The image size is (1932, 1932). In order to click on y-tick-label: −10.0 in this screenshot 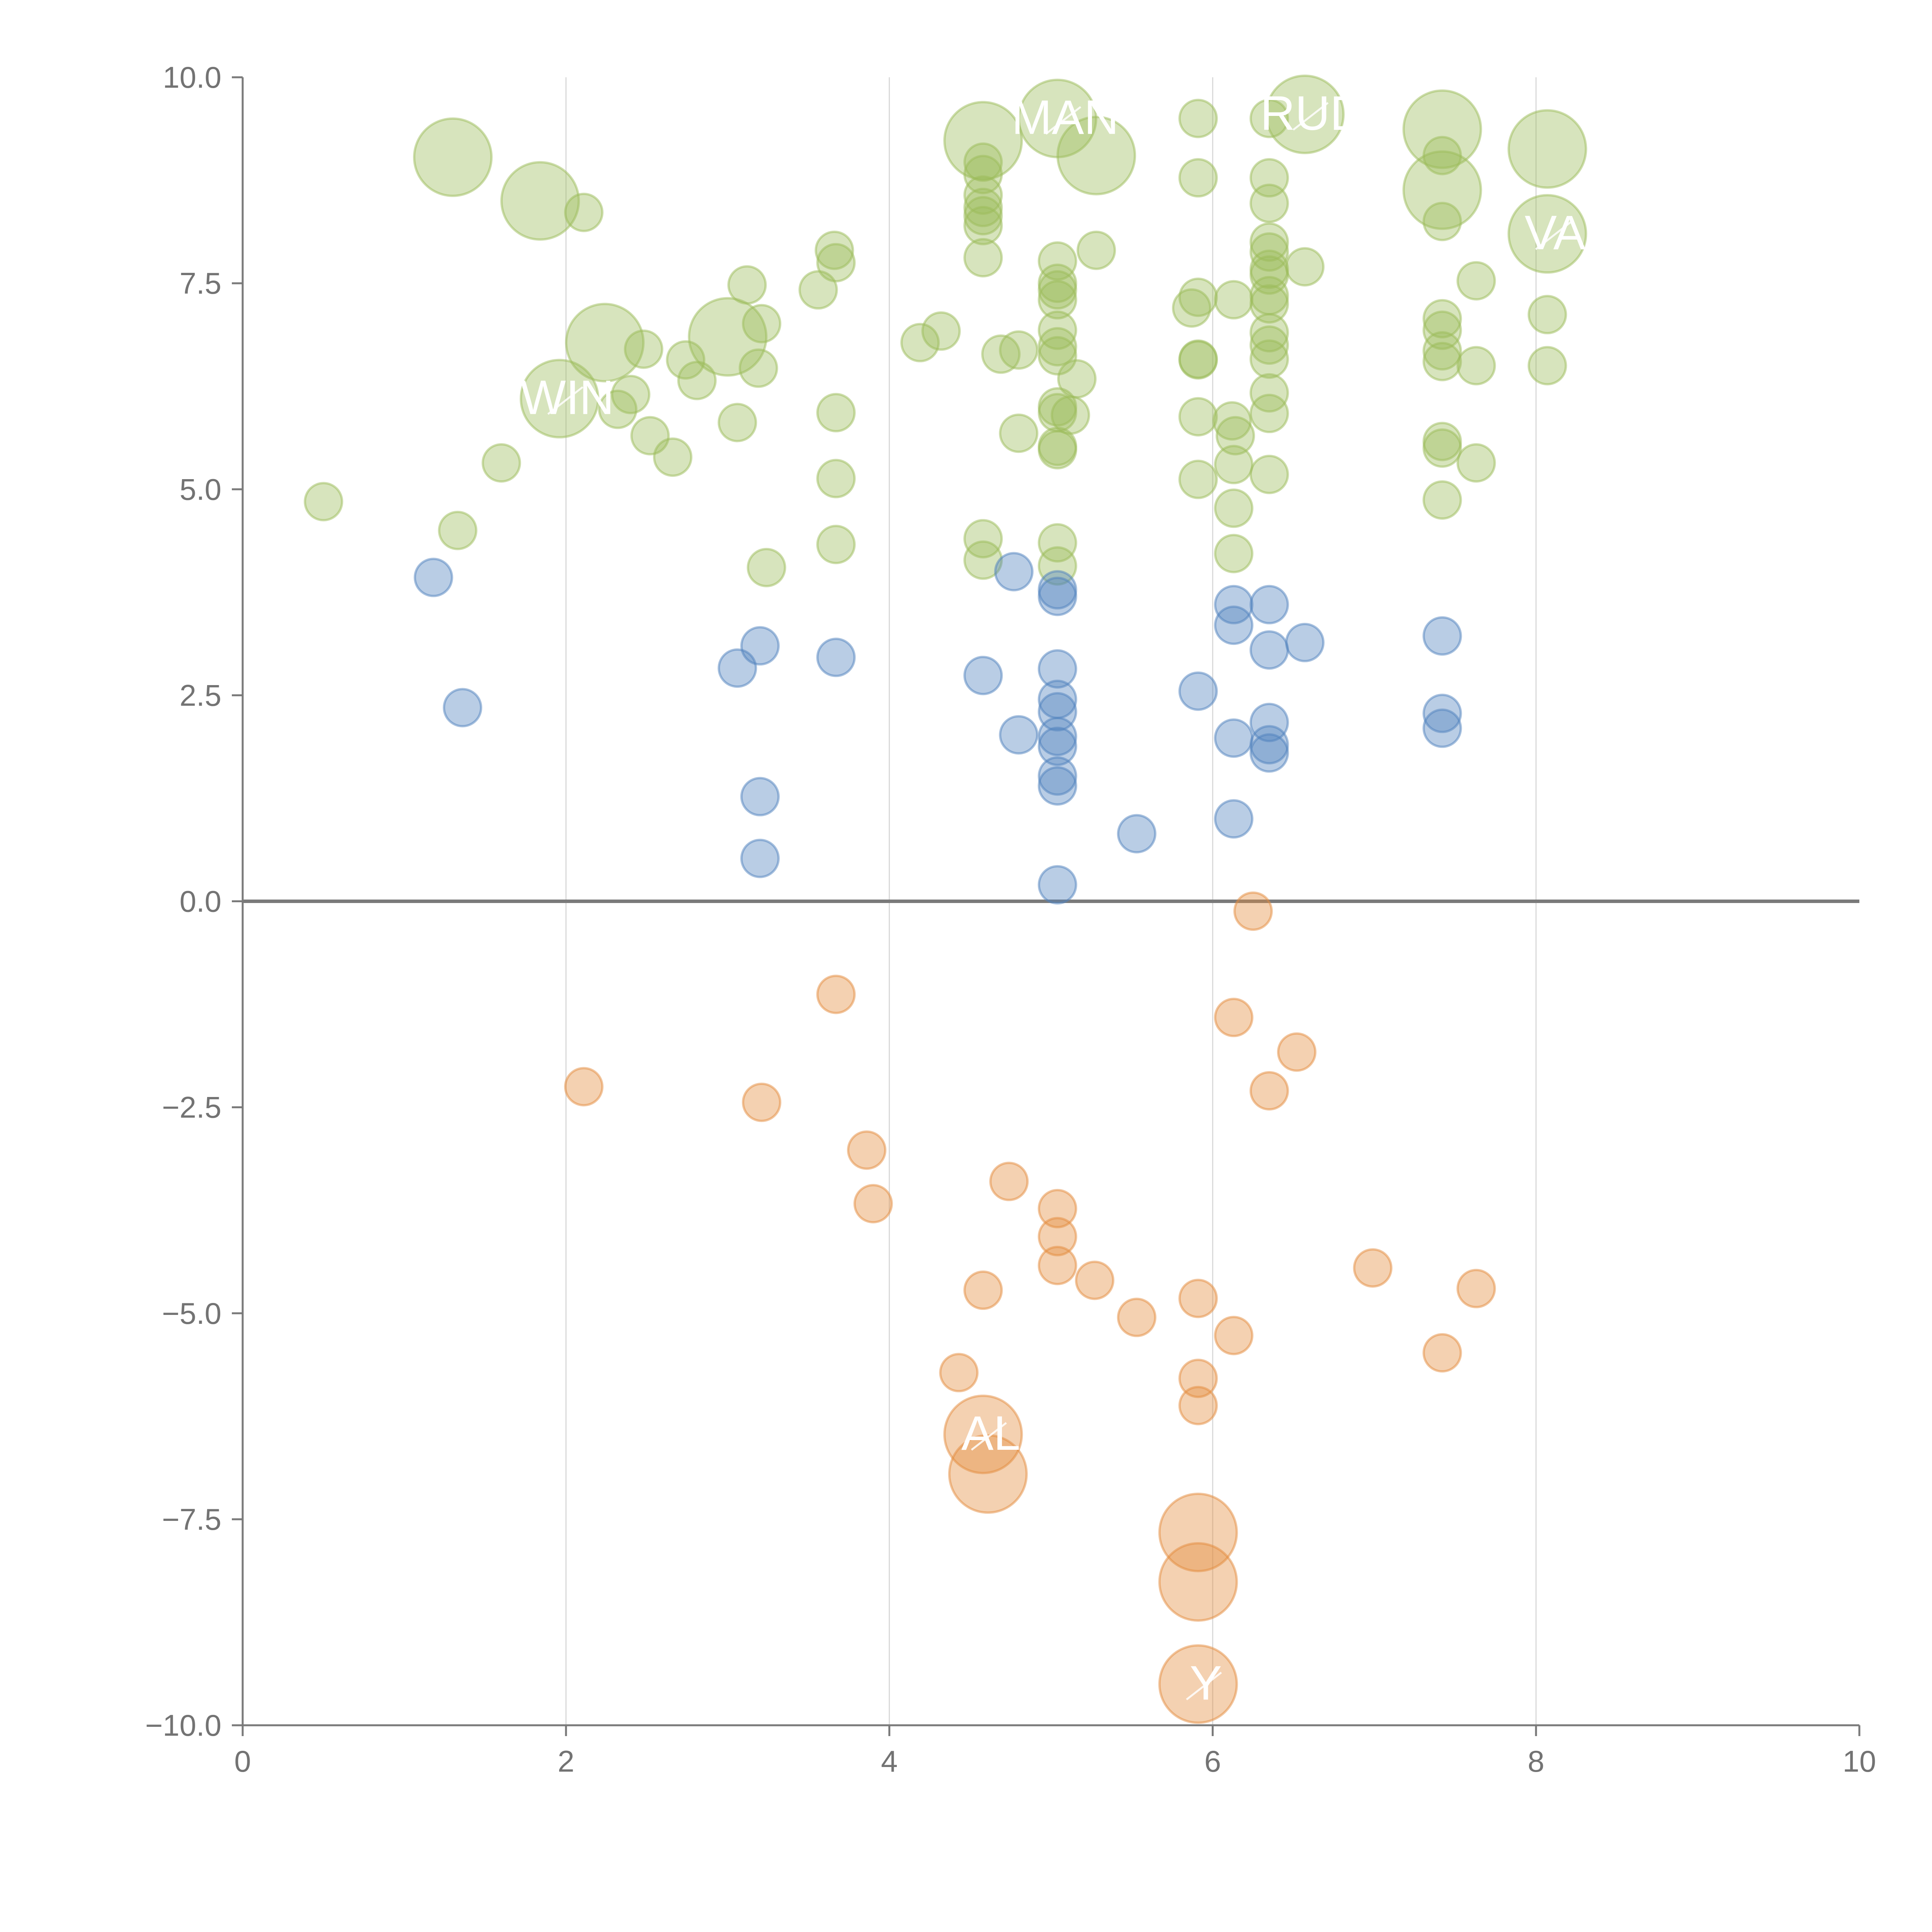, I will do `click(183, 1725)`.